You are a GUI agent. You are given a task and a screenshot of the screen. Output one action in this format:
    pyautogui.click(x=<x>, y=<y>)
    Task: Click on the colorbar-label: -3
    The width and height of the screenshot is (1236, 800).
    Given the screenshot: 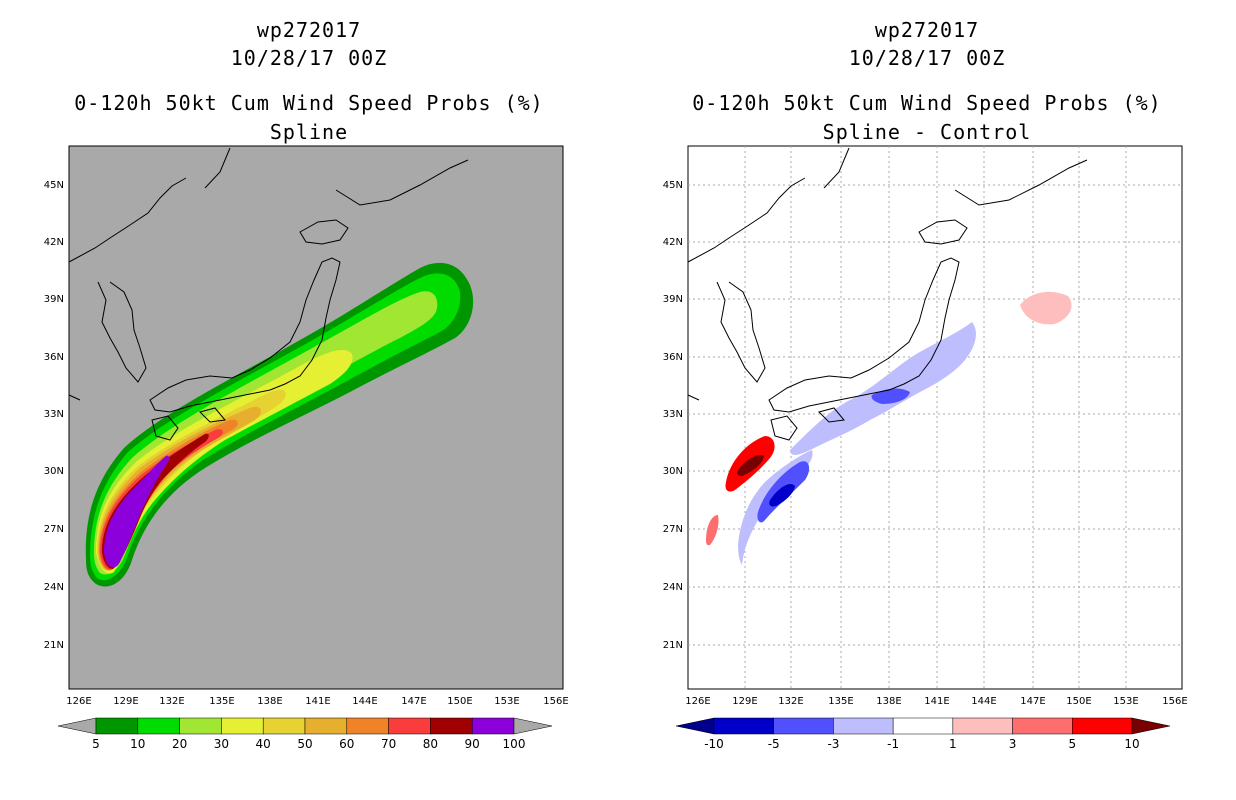 What is the action you would take?
    pyautogui.click(x=833, y=744)
    